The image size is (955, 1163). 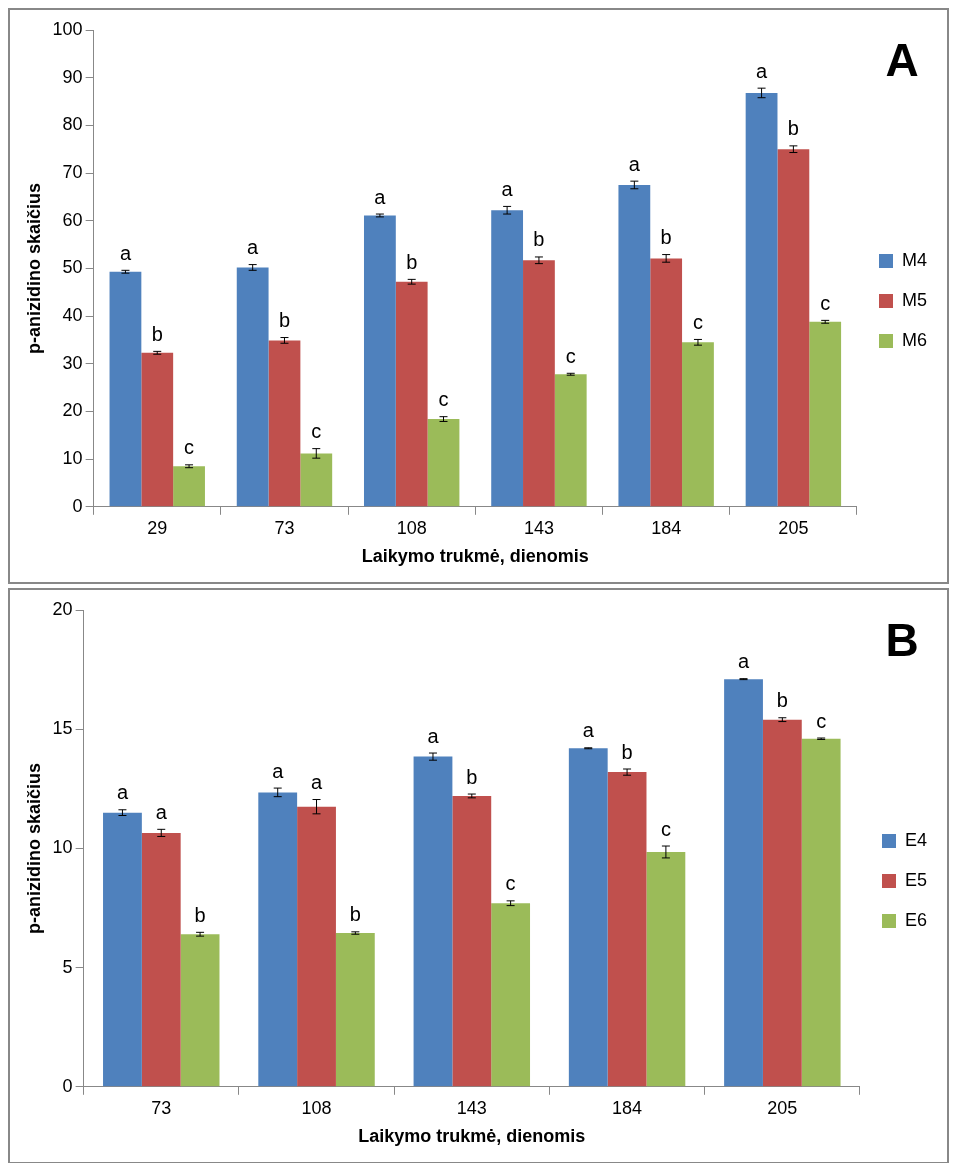 What do you see at coordinates (915, 259) in the screenshot?
I see `legend-label: M4` at bounding box center [915, 259].